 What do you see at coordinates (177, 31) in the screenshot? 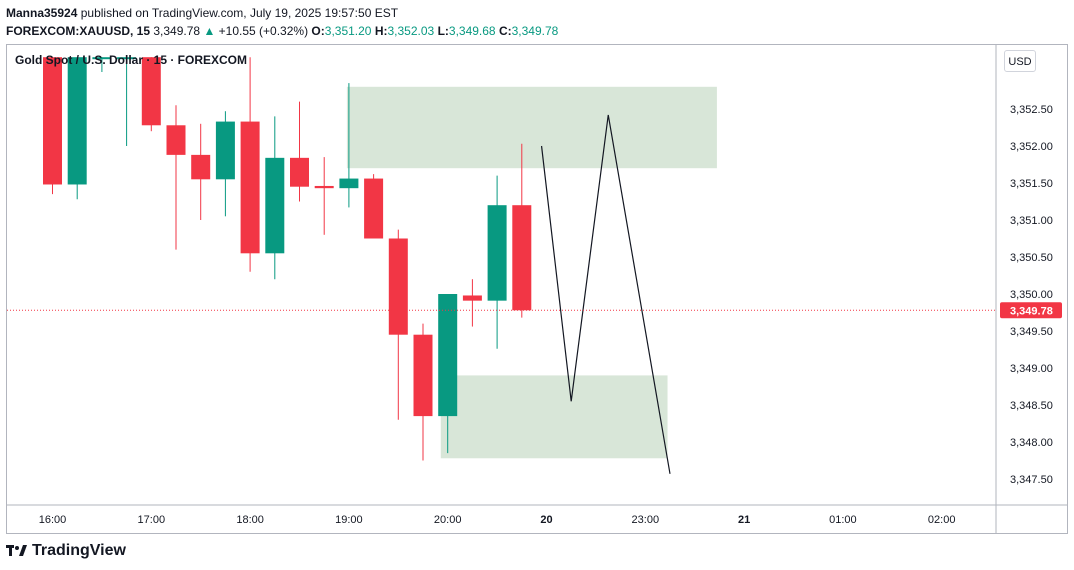
I see `last-price: 3,349.78` at bounding box center [177, 31].